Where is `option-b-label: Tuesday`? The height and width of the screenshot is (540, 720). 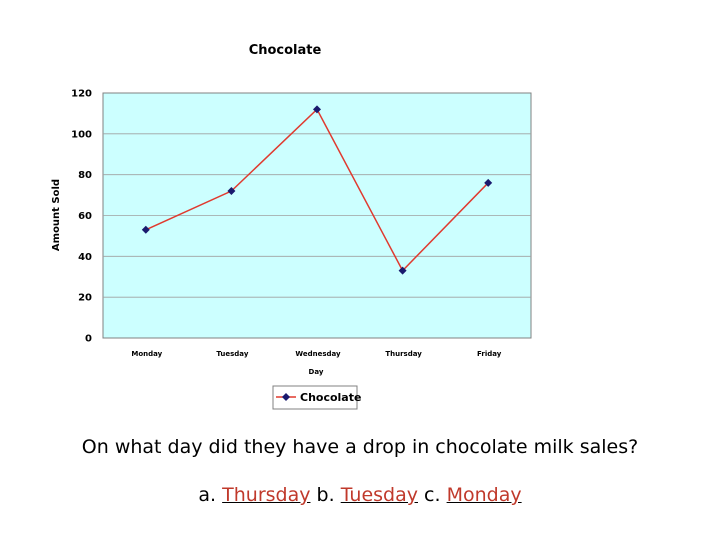 option-b-label: Tuesday is located at coordinates (379, 495).